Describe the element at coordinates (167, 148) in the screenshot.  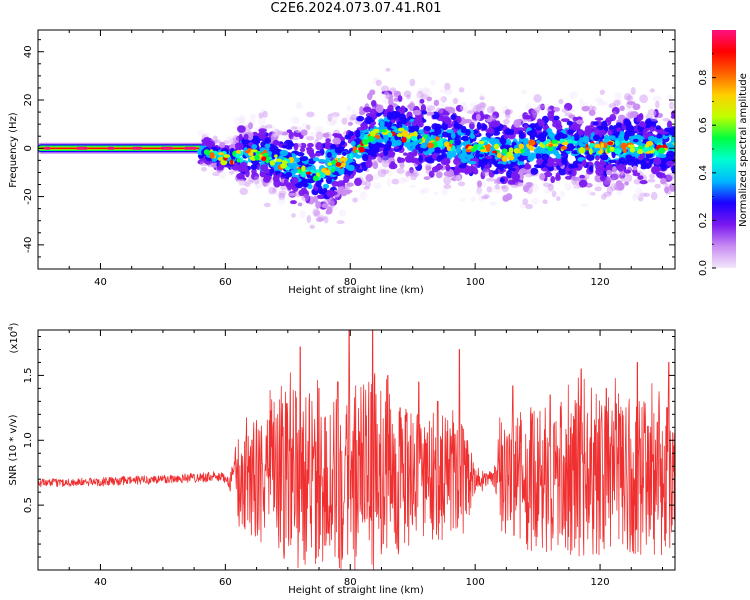
I see `band-peak` at that location.